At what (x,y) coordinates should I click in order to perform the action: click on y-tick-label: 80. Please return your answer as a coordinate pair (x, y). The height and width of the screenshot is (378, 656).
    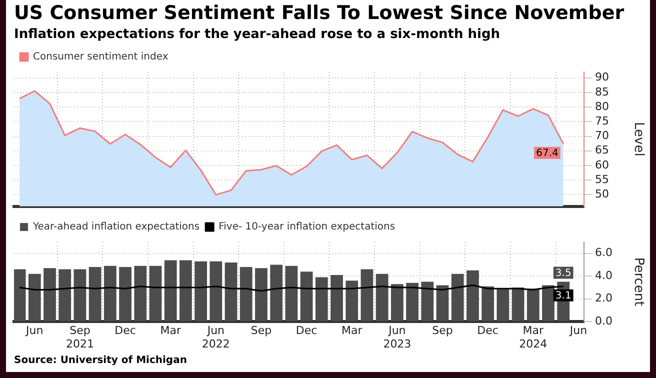
    Looking at the image, I should click on (602, 106).